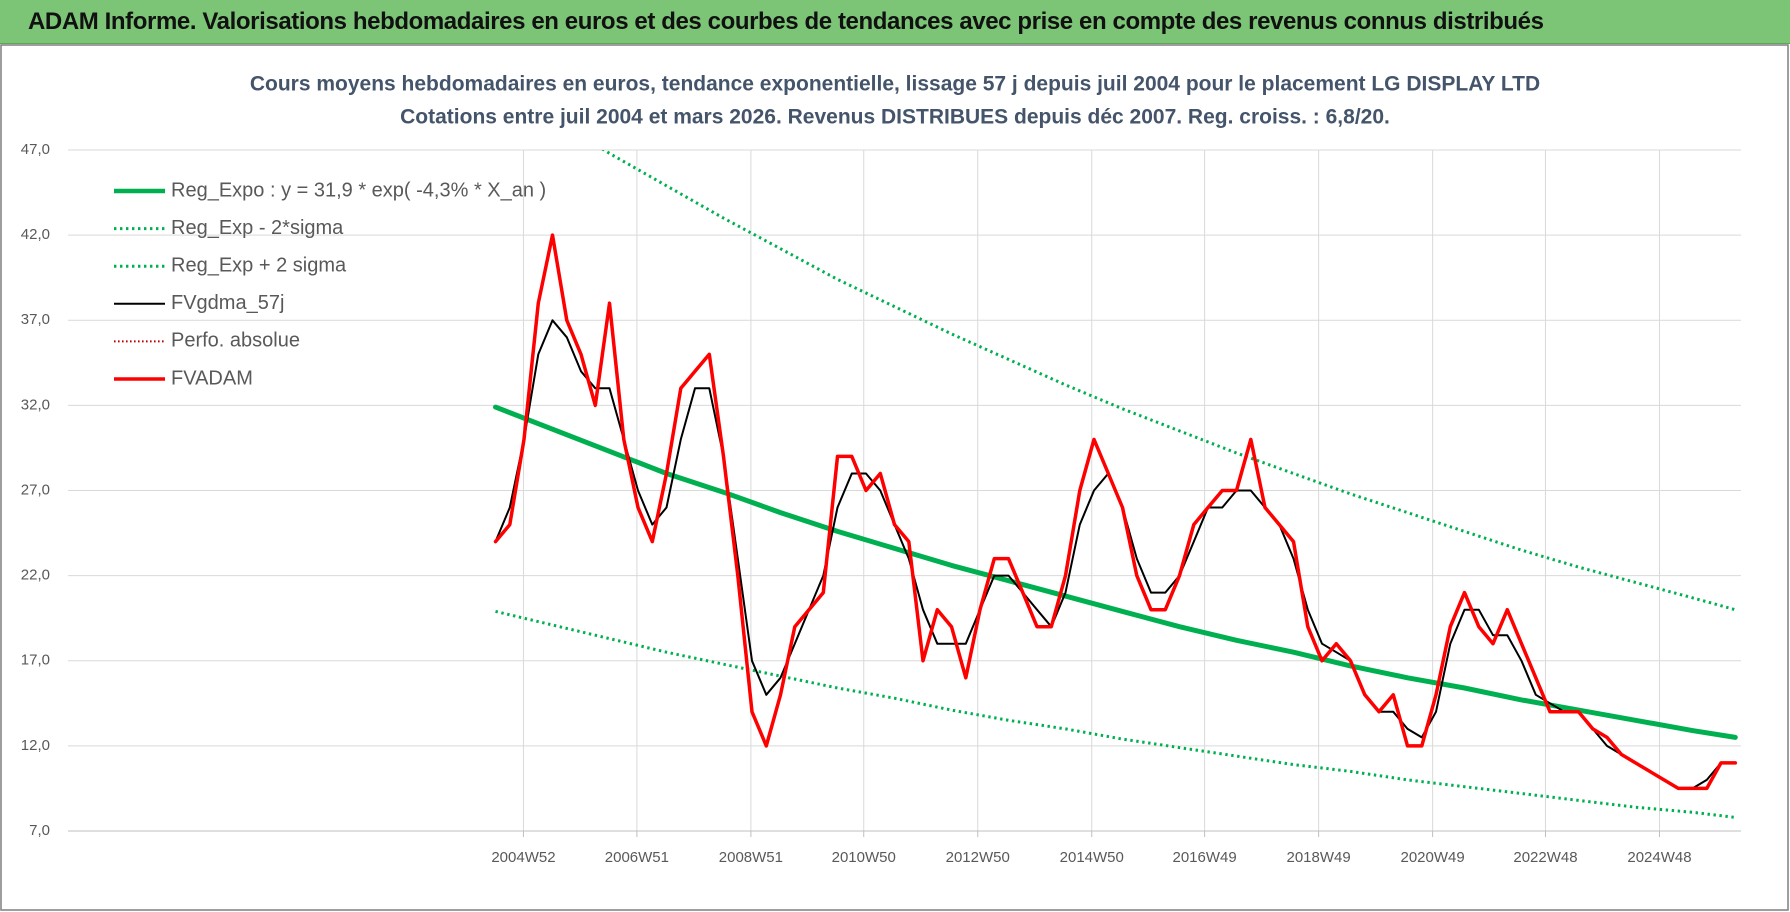 This screenshot has height=912, width=1790. What do you see at coordinates (1205, 857) in the screenshot?
I see `x-tick-label: 2016W49` at bounding box center [1205, 857].